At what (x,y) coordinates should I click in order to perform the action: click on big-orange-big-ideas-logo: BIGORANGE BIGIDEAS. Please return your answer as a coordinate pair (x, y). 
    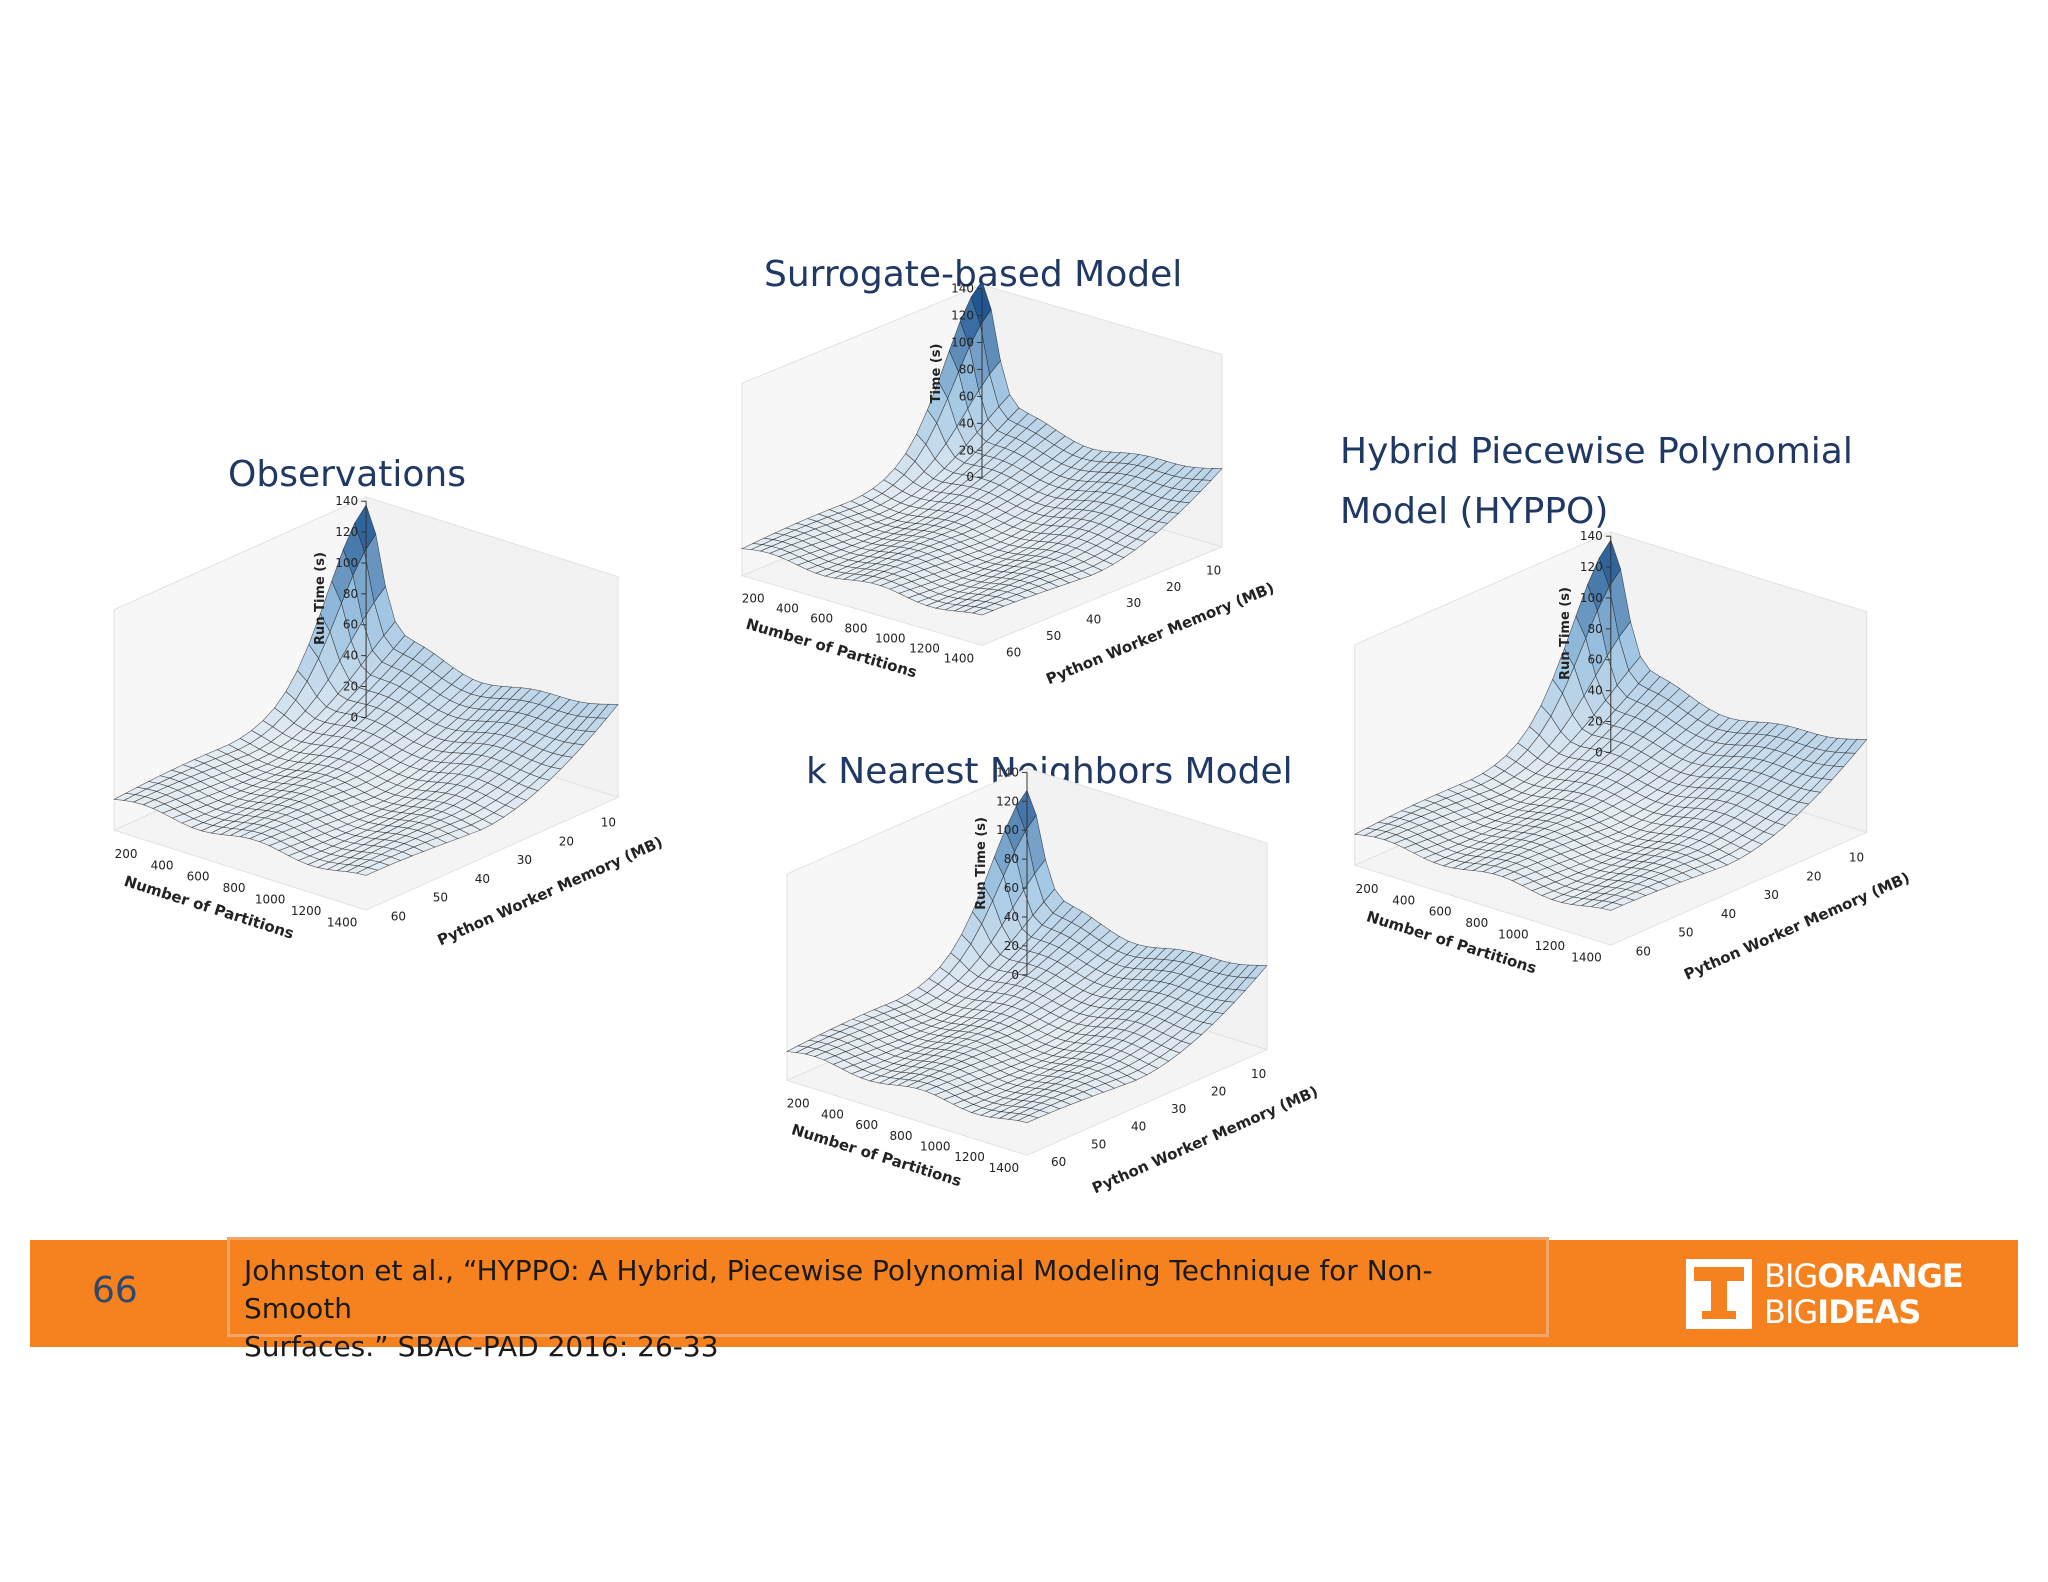
    Looking at the image, I should click on (1856, 1294).